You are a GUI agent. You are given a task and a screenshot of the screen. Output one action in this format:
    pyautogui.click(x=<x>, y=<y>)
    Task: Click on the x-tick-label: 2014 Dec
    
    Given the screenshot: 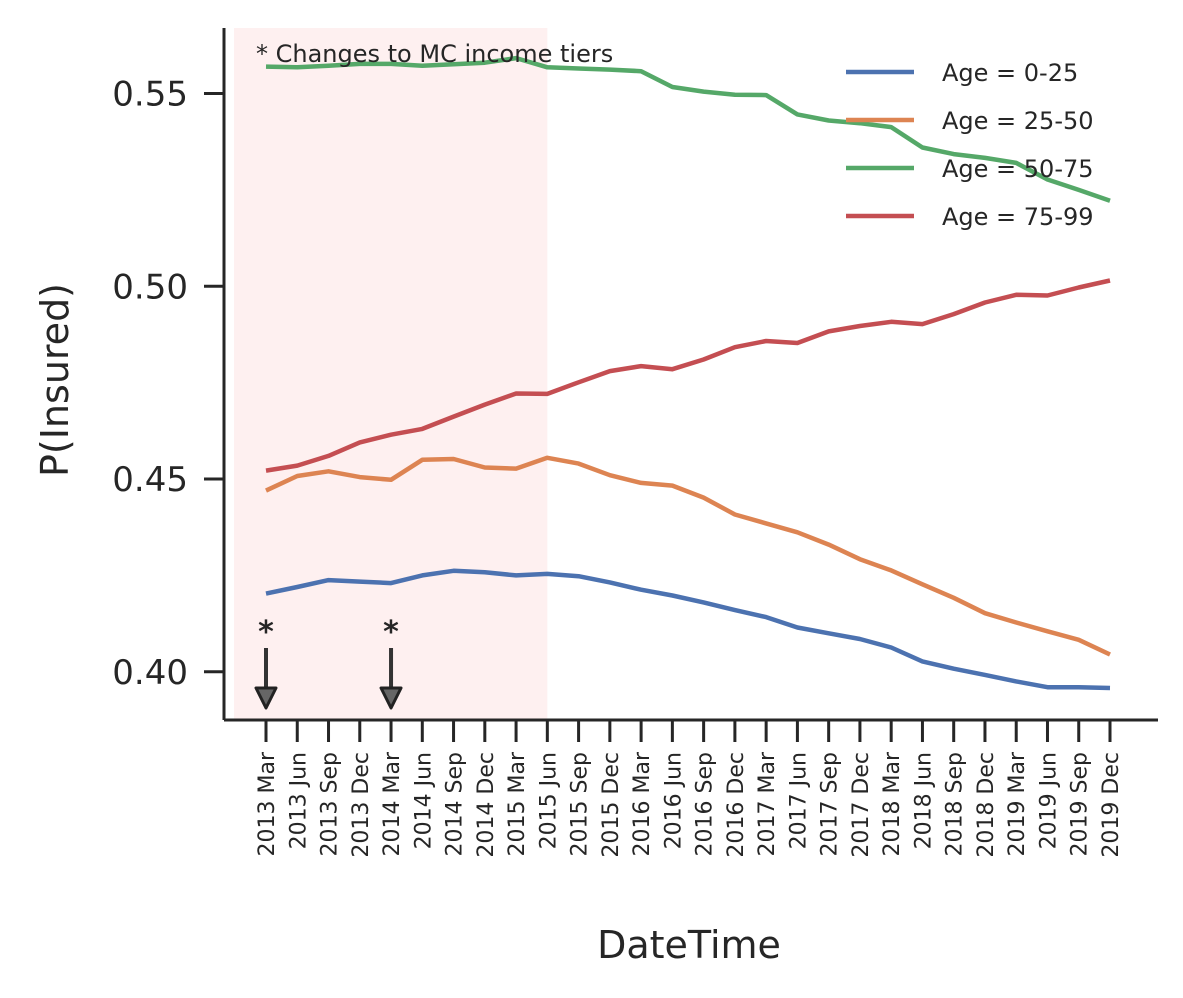 What is the action you would take?
    pyautogui.click(x=486, y=805)
    